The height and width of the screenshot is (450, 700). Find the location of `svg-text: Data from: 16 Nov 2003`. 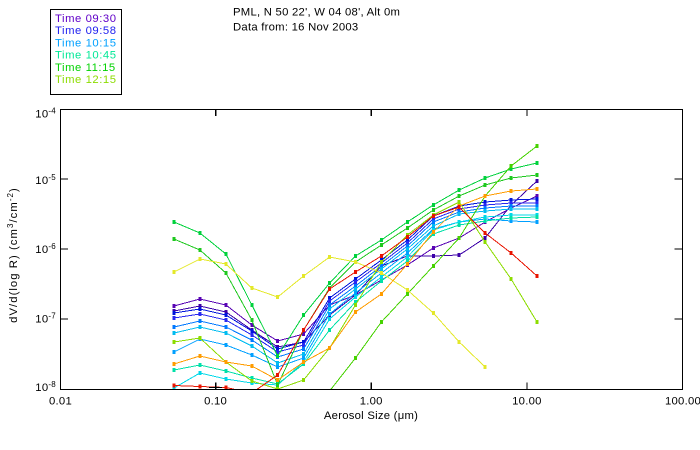

svg-text: Data from: 16 Nov 2003 is located at coordinates (295, 28).